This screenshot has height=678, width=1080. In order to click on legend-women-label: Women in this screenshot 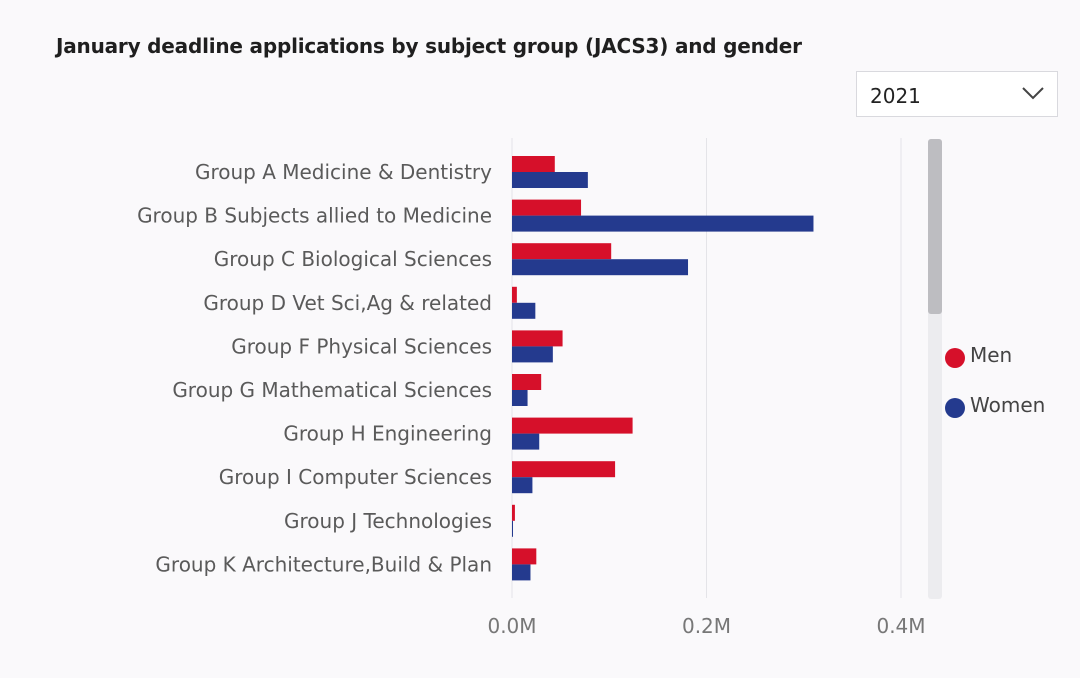, I will do `click(1008, 405)`.